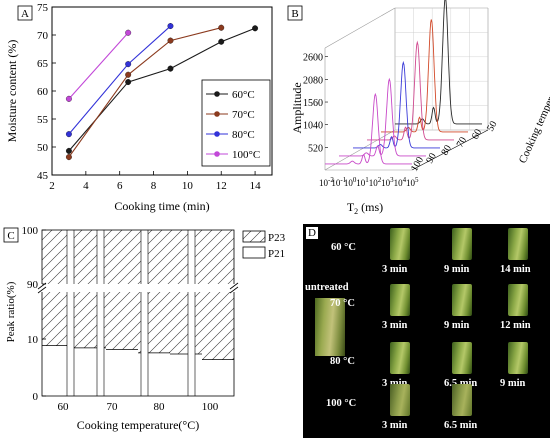  What do you see at coordinates (243, 115) in the screenshot?
I see `legend-label-a: 70°C` at bounding box center [243, 115].